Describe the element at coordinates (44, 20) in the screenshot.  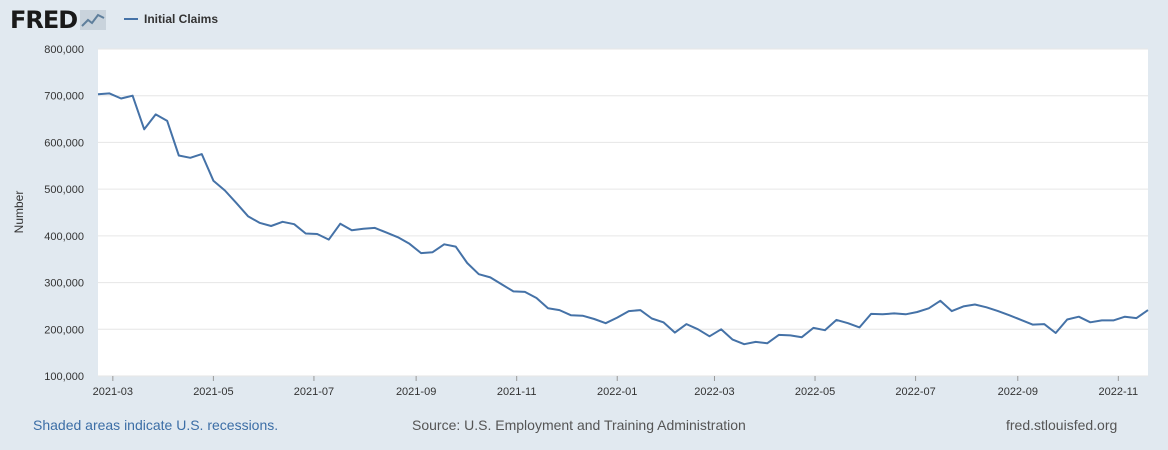
I see `logo-text: FRED` at that location.